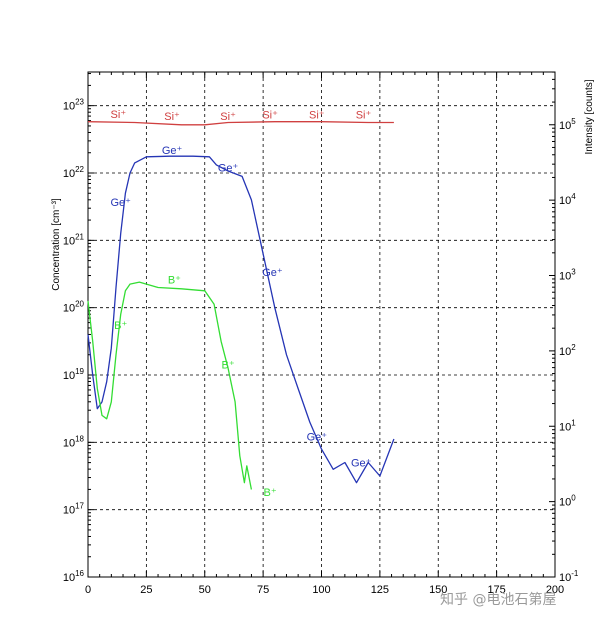  Describe the element at coordinates (88, 590) in the screenshot. I see `x-tick-label: 0` at that location.